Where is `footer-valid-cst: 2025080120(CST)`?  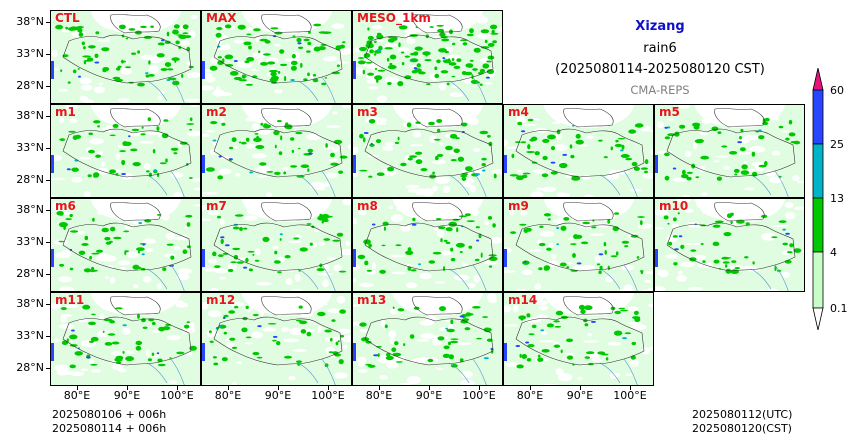 footer-valid-cst: 2025080120(CST) is located at coordinates (742, 428).